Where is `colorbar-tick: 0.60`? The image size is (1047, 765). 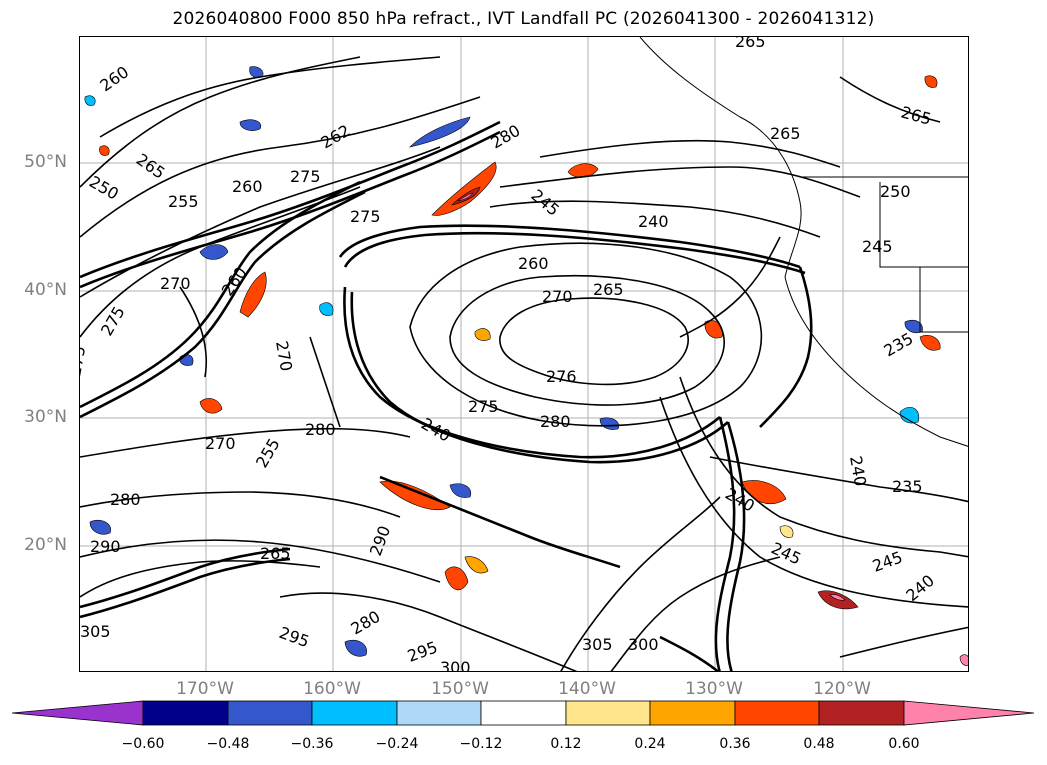
colorbar-tick: 0.60 is located at coordinates (904, 744).